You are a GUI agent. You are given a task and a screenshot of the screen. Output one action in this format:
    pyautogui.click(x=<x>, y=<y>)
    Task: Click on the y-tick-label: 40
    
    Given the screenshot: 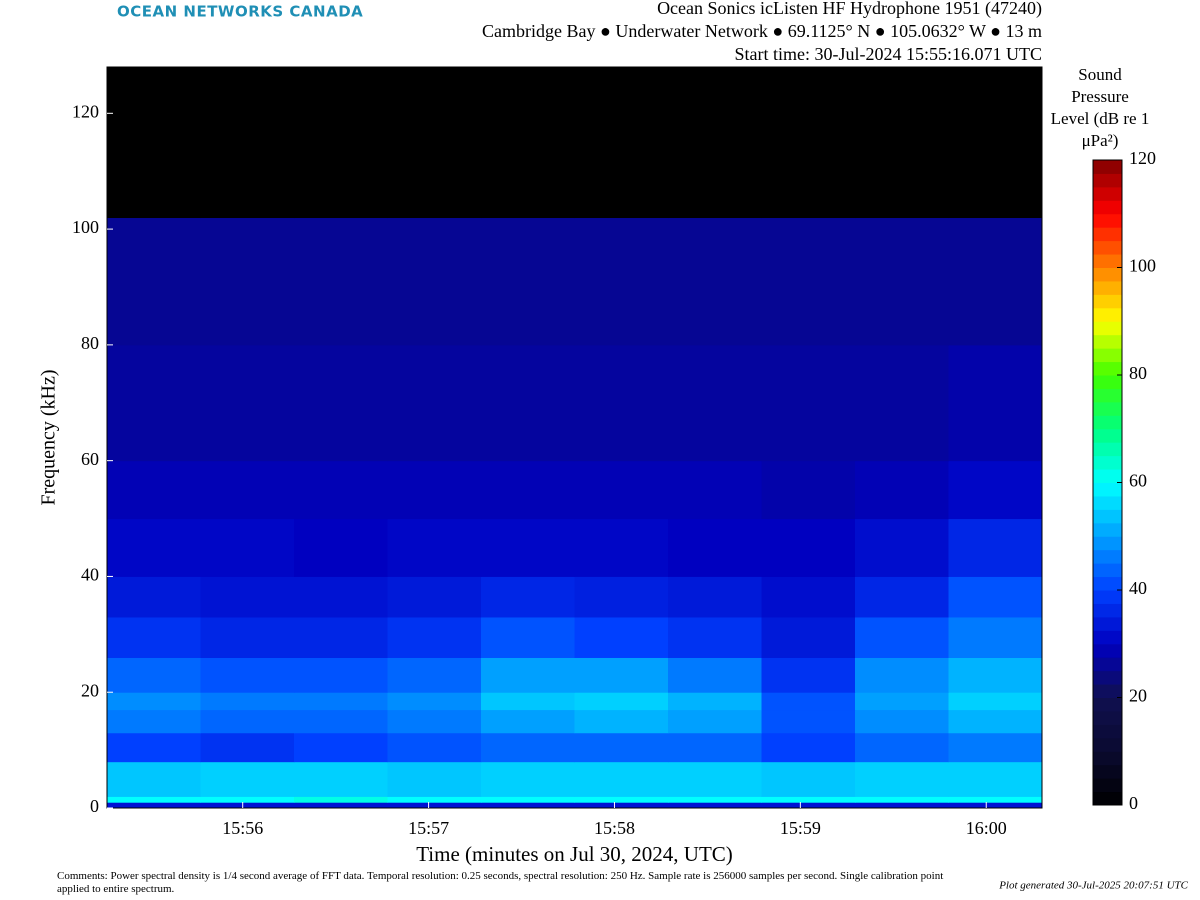 What is the action you would take?
    pyautogui.click(x=90, y=575)
    